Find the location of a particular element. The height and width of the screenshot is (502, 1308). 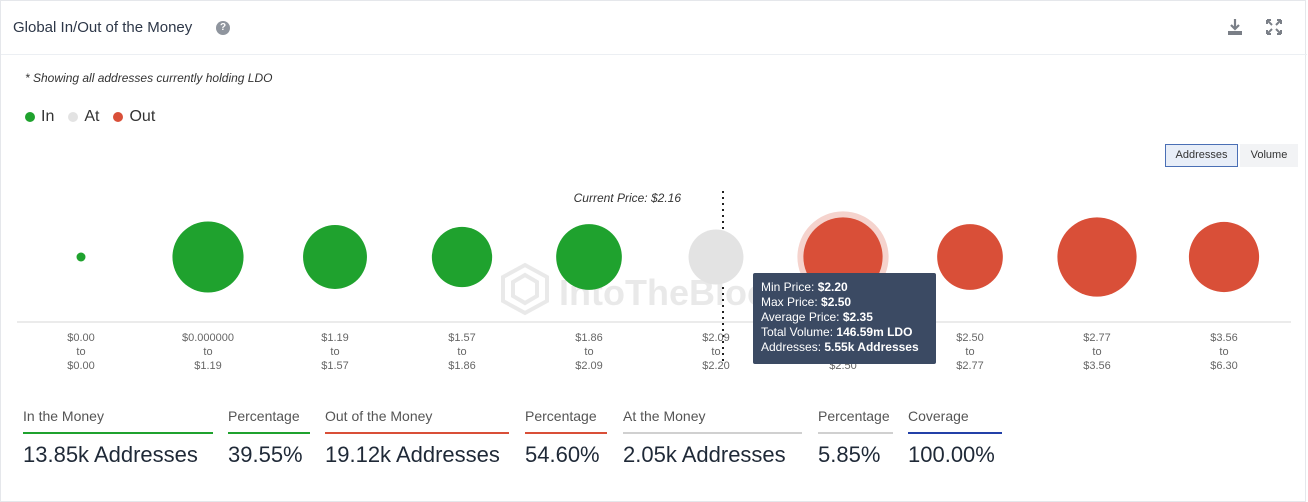

x-tick-from: $2.77 is located at coordinates (1097, 338).